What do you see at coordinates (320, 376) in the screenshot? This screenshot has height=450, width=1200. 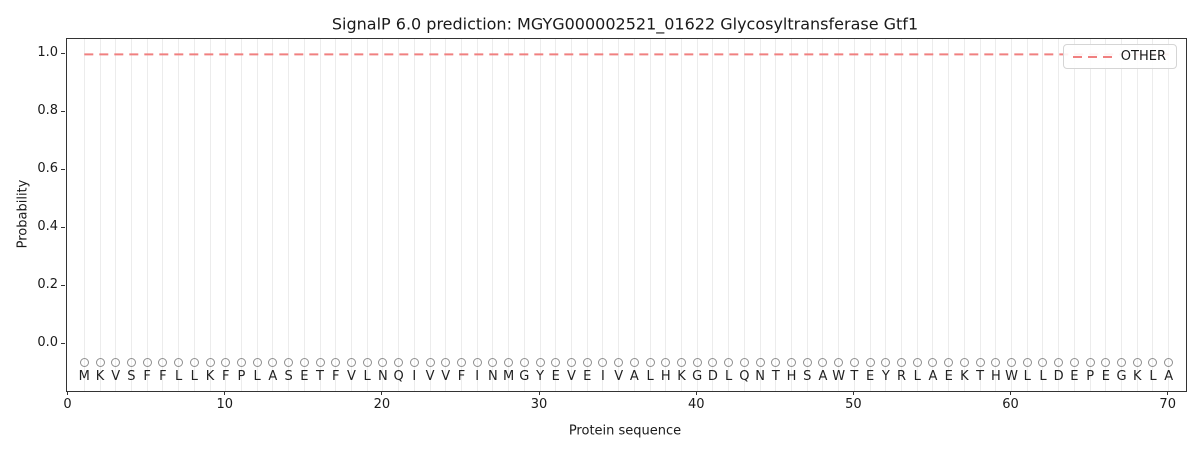 I see `residue-letter: T` at bounding box center [320, 376].